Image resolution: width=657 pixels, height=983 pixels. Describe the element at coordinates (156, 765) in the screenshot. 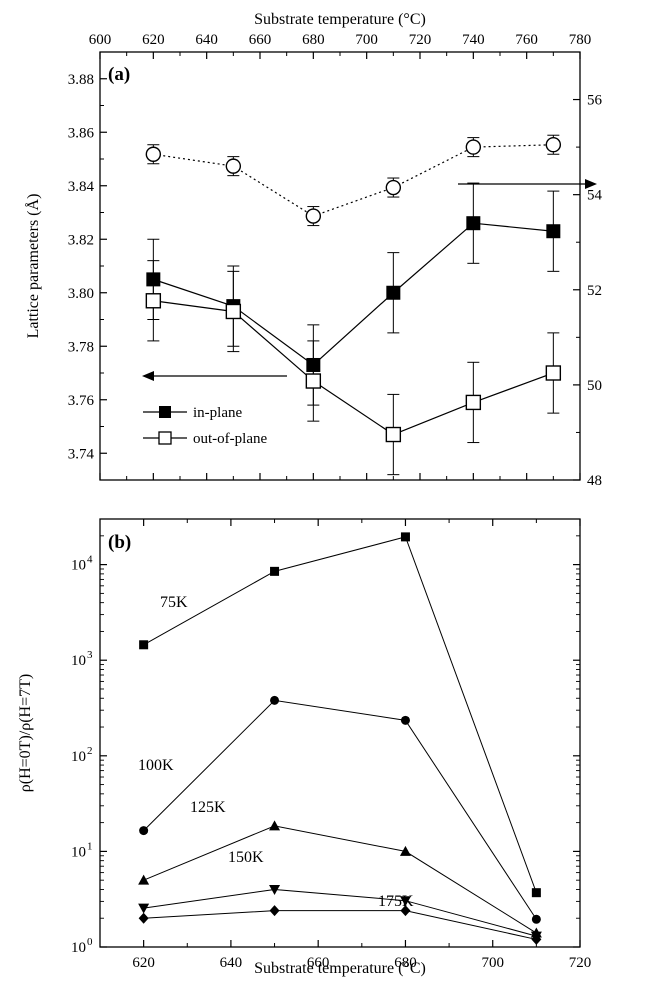

I see `series-label-100k: 100K` at that location.